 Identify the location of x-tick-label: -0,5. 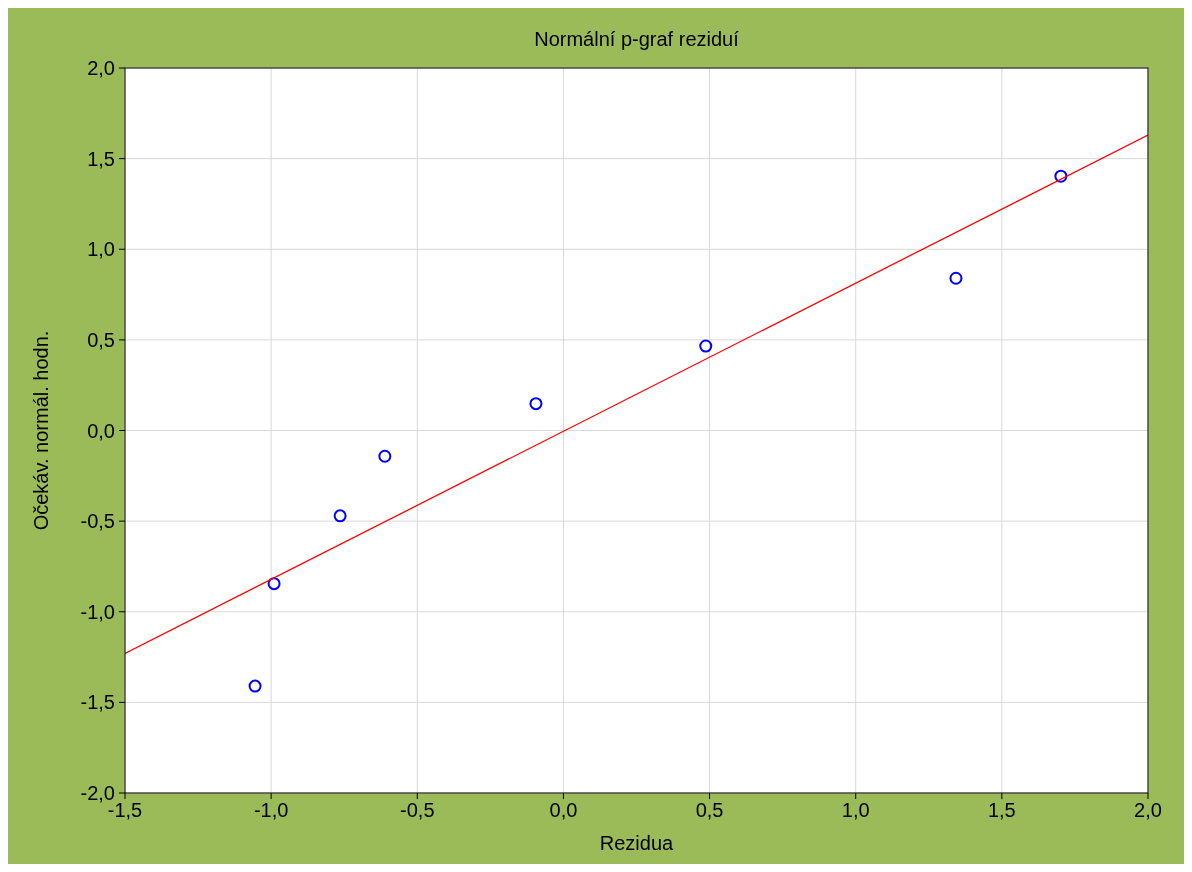
(417, 810).